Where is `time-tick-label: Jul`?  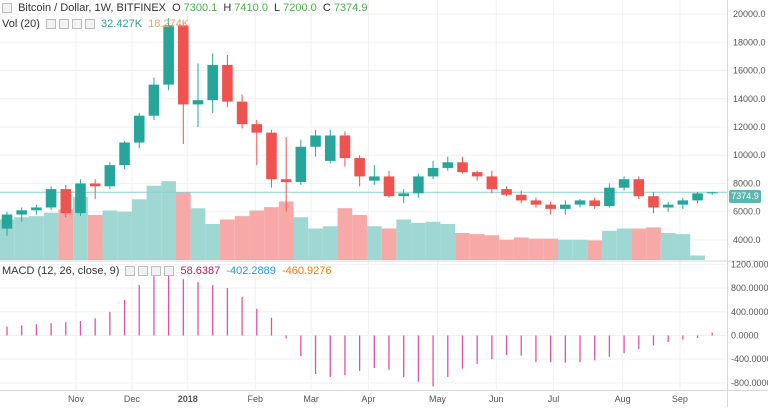
time-tick-label: Jul is located at coordinates (554, 399).